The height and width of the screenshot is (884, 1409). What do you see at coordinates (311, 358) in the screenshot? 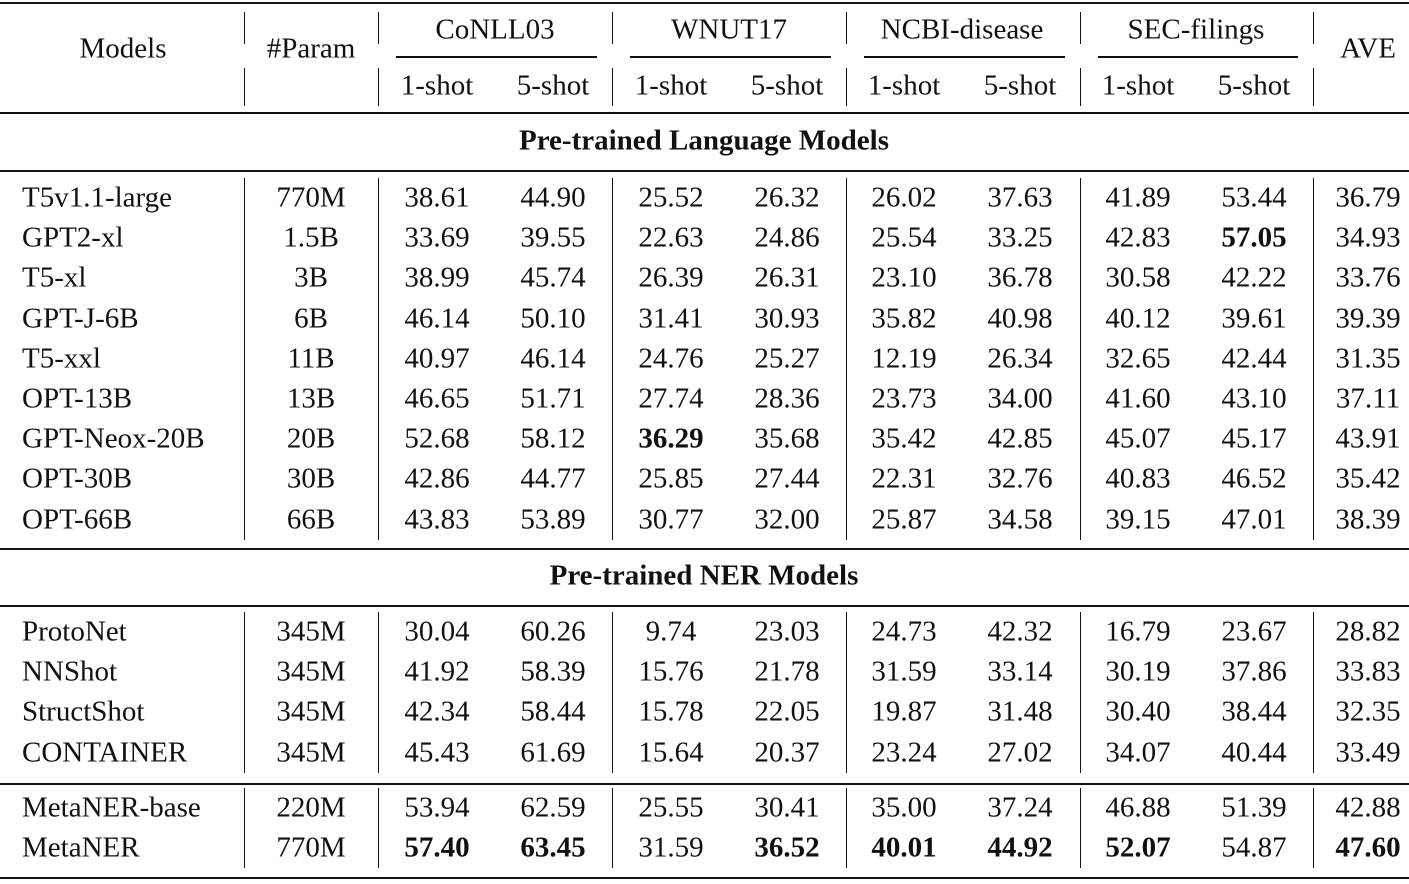
I see `cell: 11B` at bounding box center [311, 358].